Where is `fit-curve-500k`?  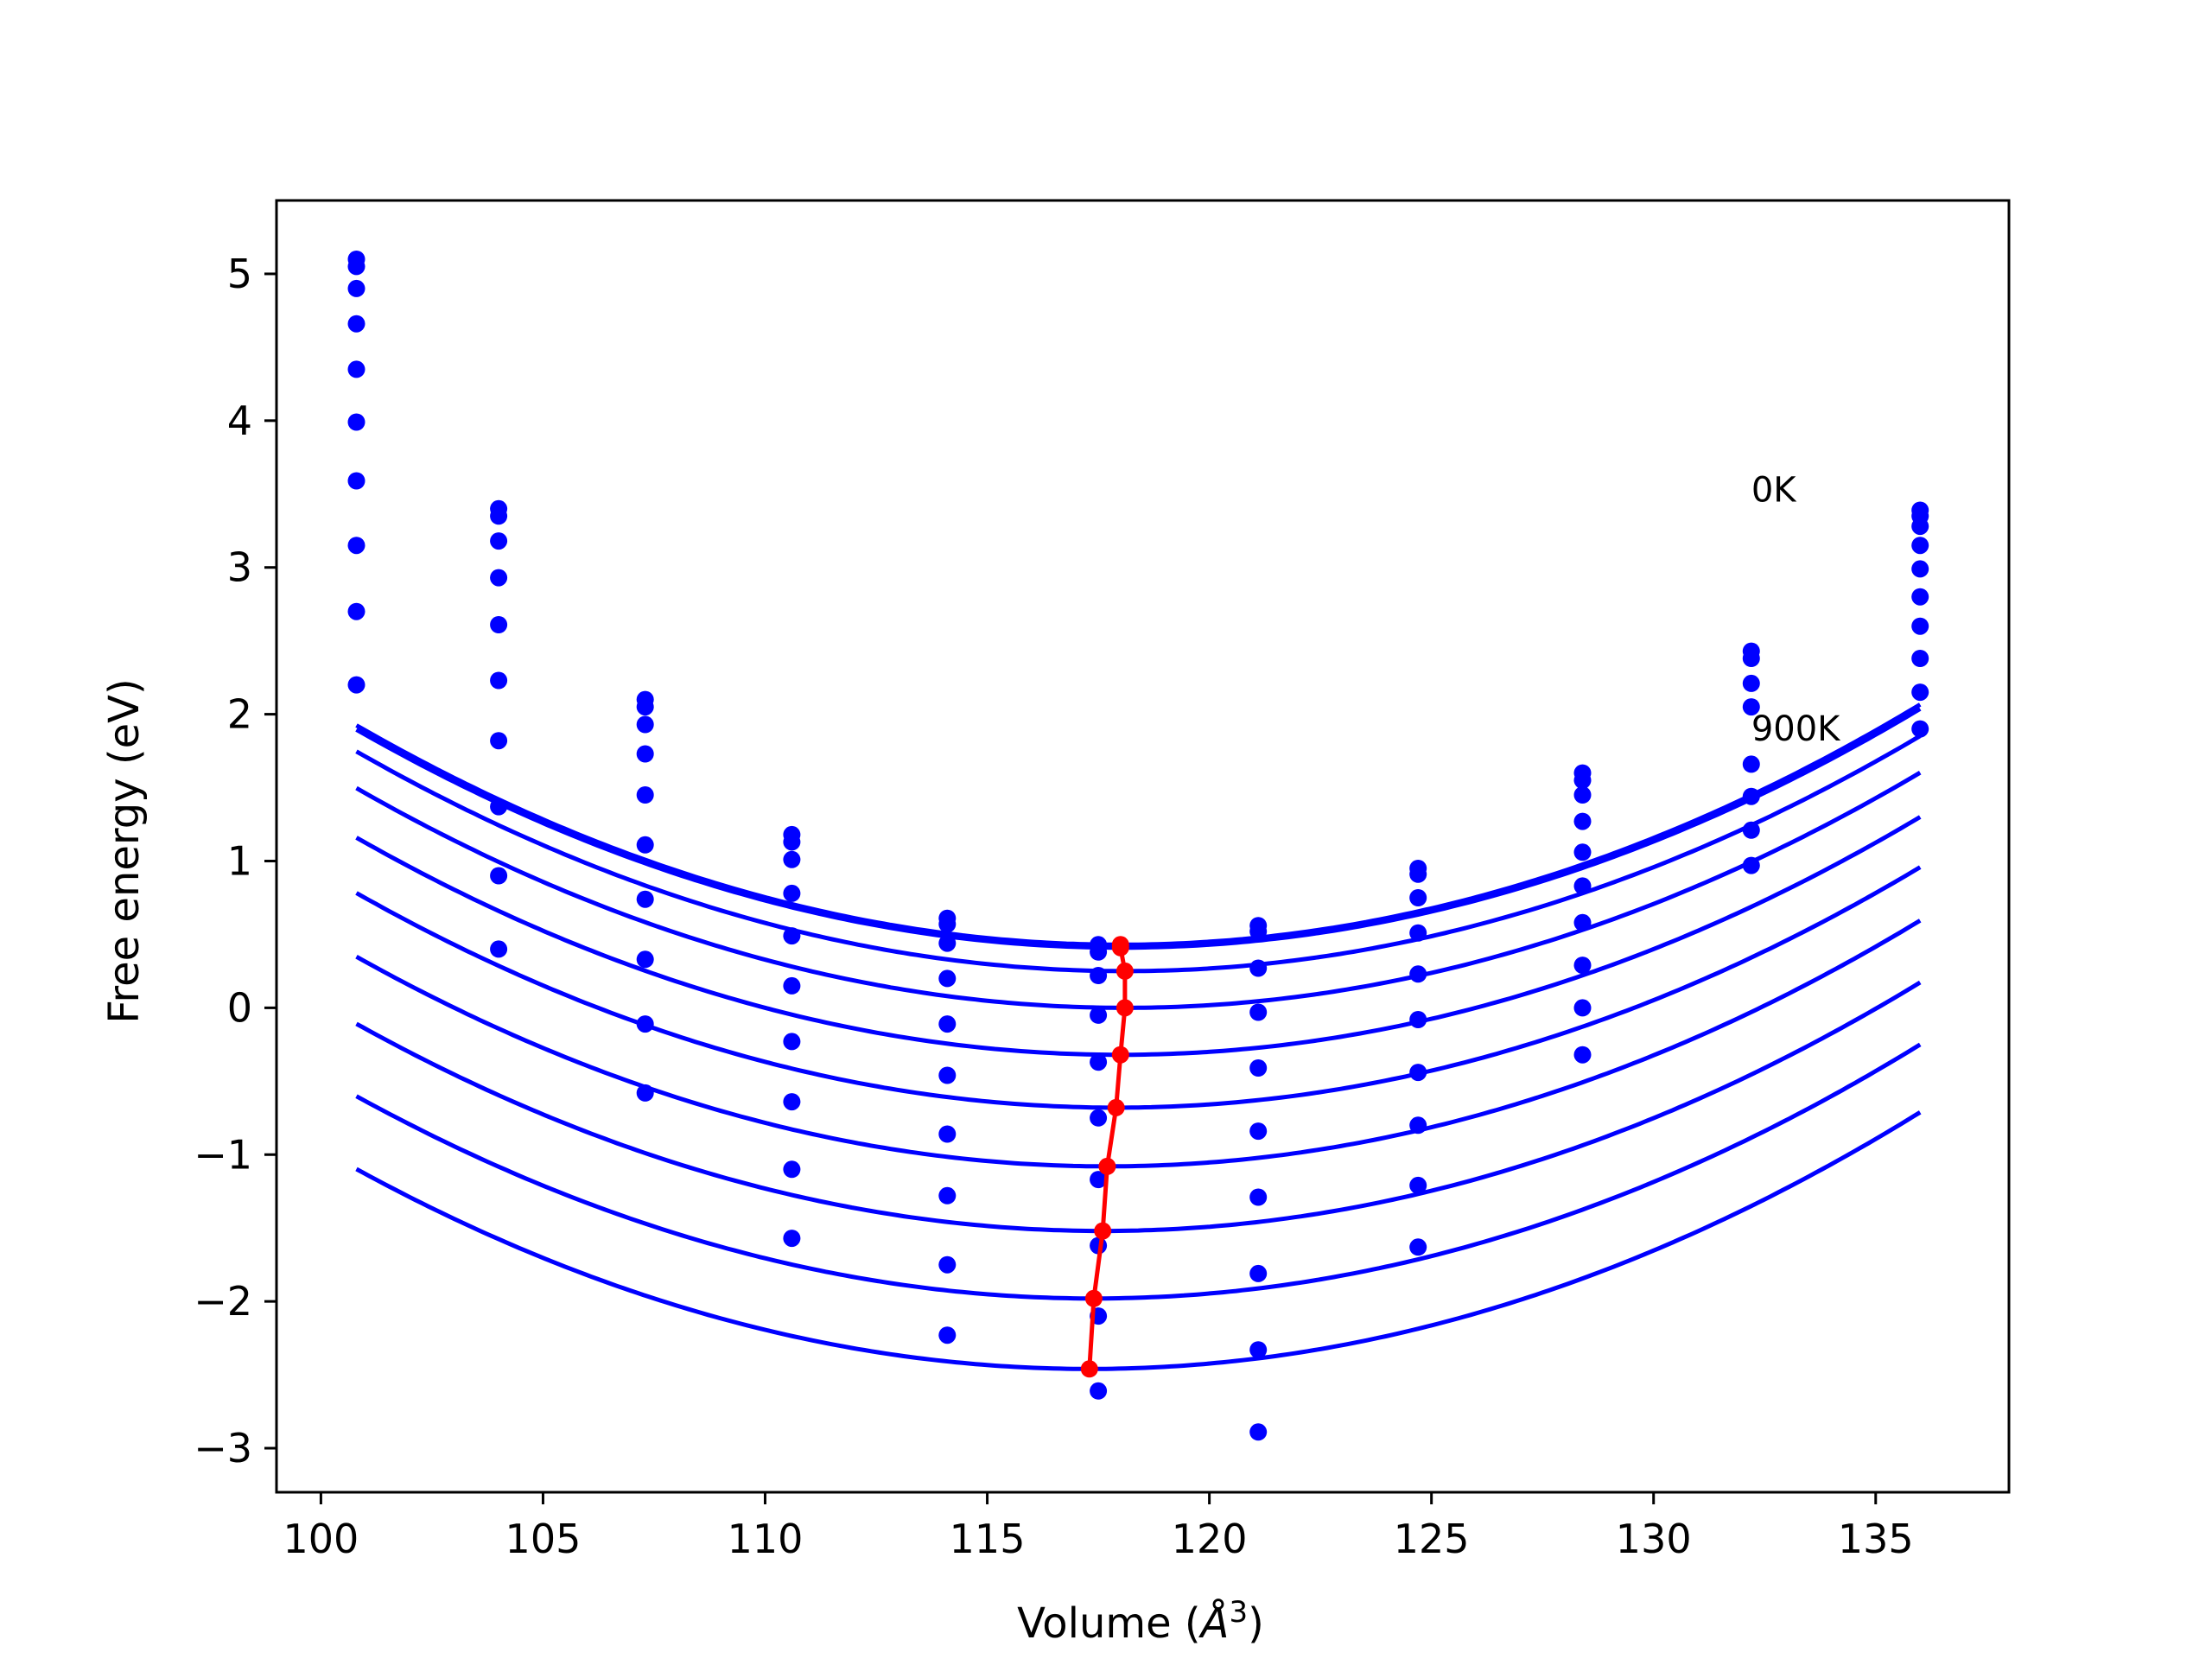 fit-curve-500k is located at coordinates (1138, 987).